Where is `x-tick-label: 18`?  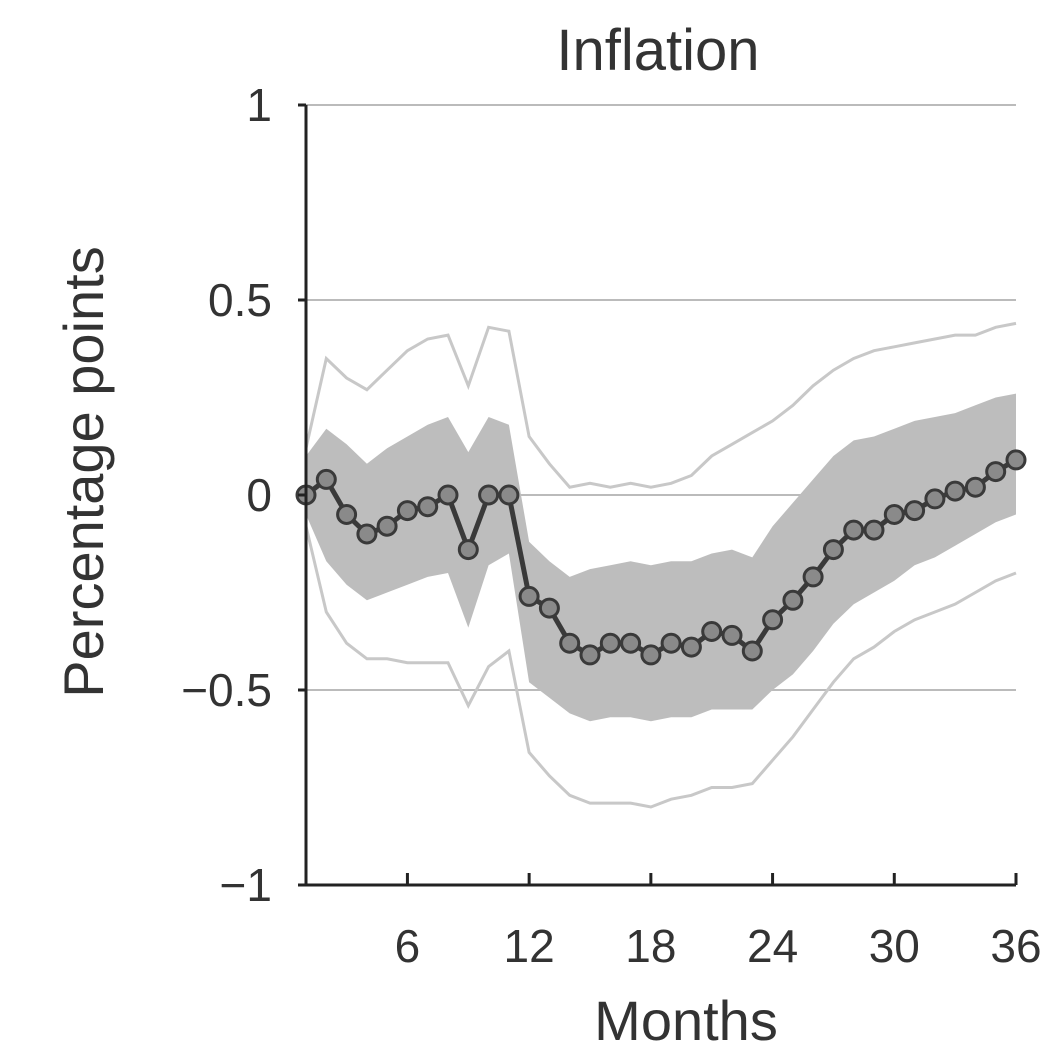
x-tick-label: 18 is located at coordinates (650, 946).